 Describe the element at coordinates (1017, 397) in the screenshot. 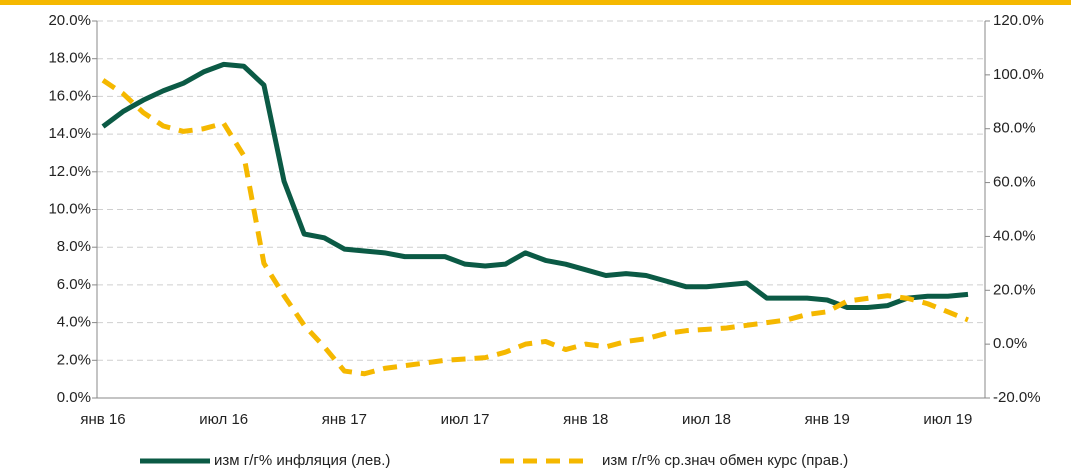

I see `y2-tick-label: -20.0%` at that location.